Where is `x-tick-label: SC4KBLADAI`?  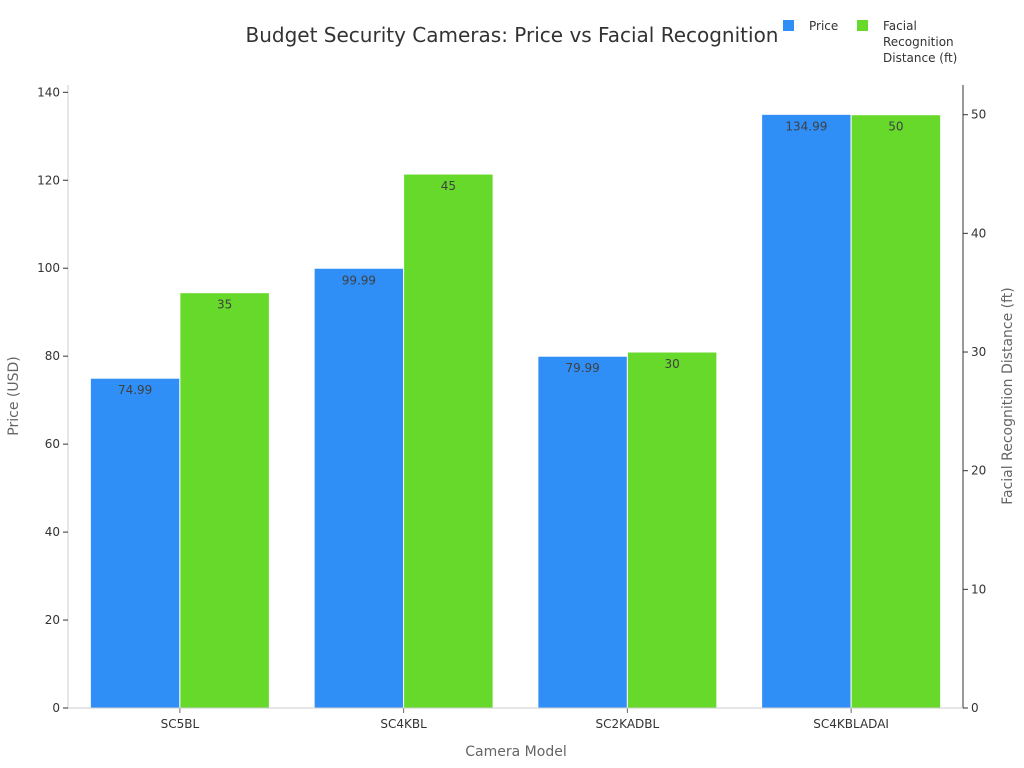
x-tick-label: SC4KBLADAI is located at coordinates (851, 724).